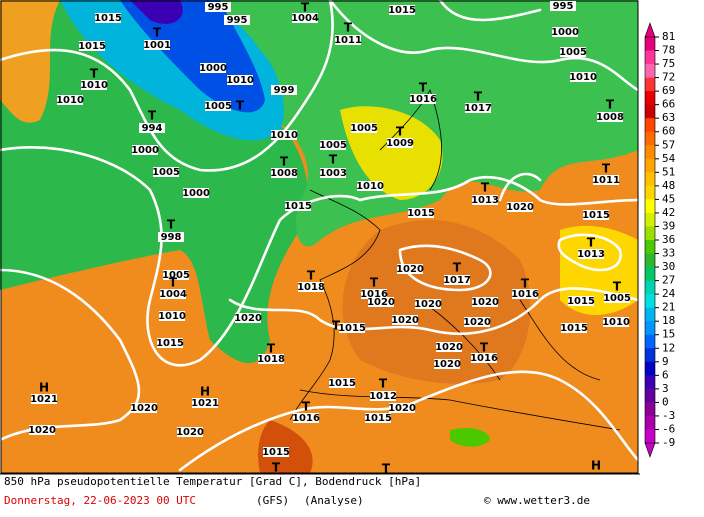 Image resolution: width=704 pixels, height=517 pixels. What do you see at coordinates (668, 347) in the screenshot?
I see `colorbar-tick-label: 12` at bounding box center [668, 347].